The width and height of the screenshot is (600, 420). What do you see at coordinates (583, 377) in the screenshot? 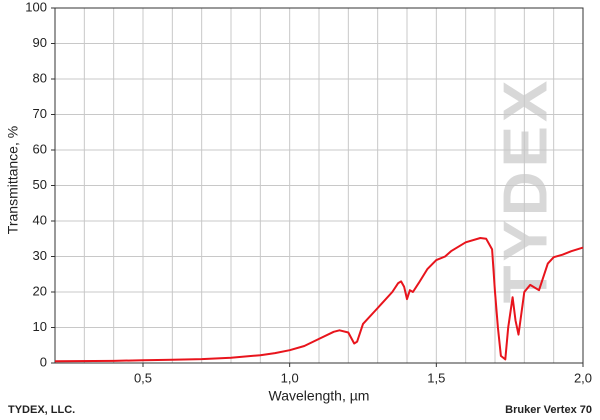
I see `x-tick-label: 2,0` at bounding box center [583, 377].